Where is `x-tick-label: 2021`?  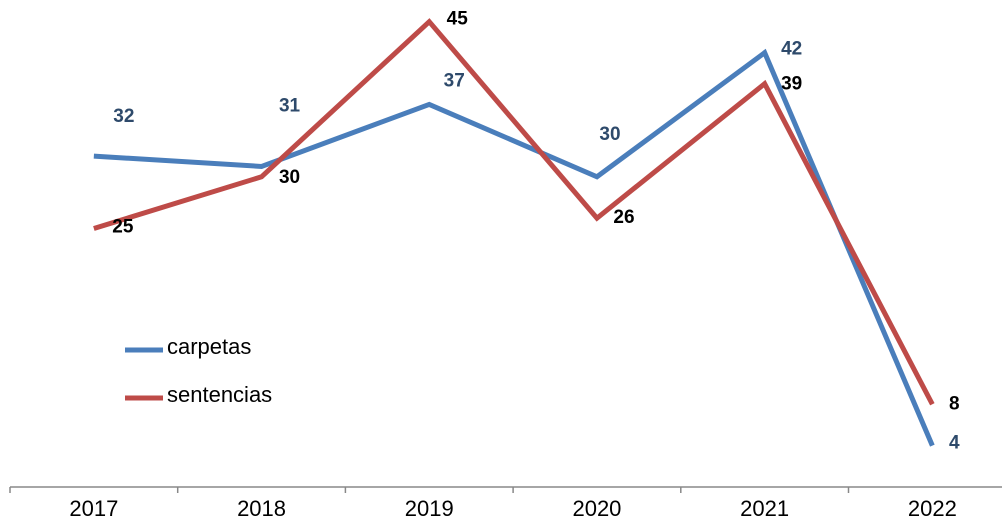 x-tick-label: 2021 is located at coordinates (764, 508).